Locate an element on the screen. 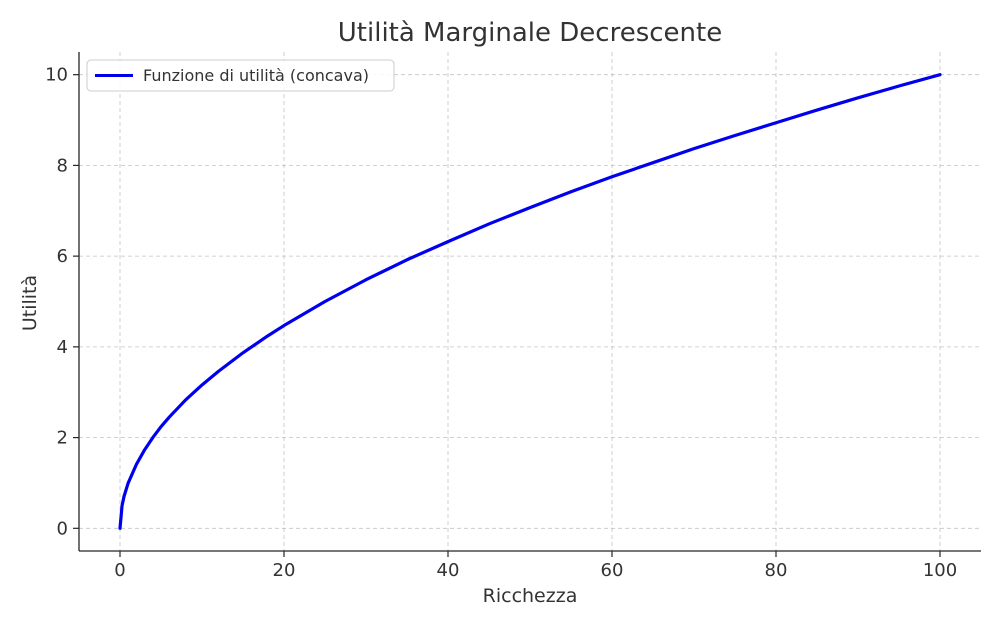 This screenshot has height=629, width=1000. legend-box is located at coordinates (240, 75).